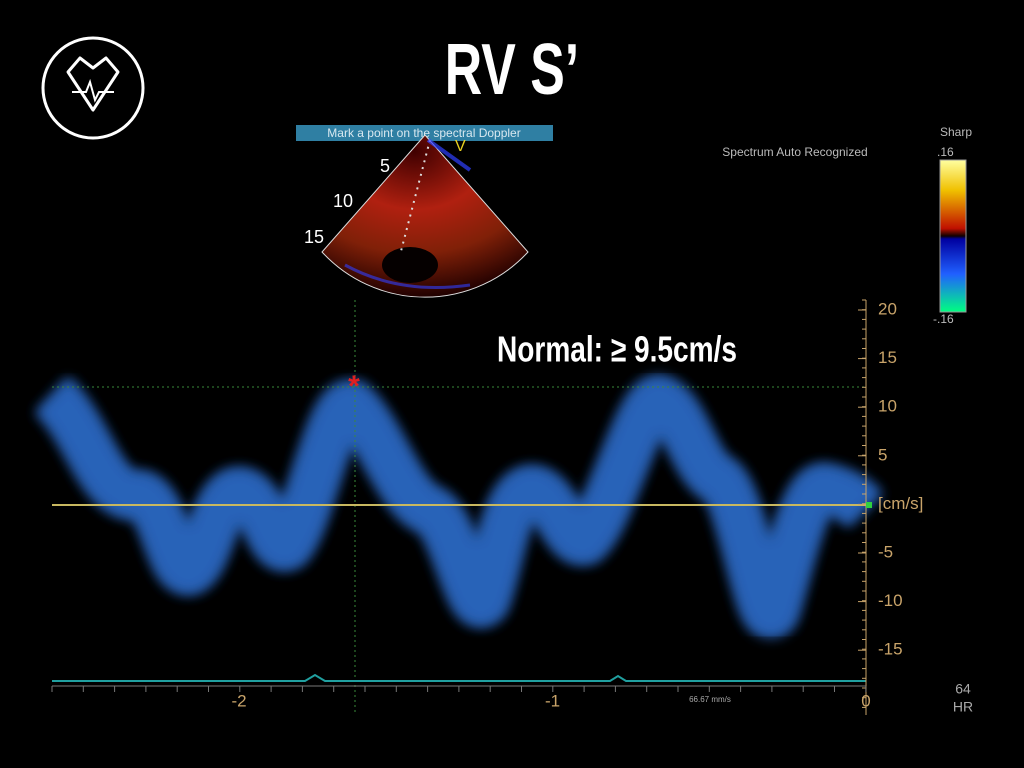 The image size is (1024, 768). I want to click on baseline-marker, so click(869, 505).